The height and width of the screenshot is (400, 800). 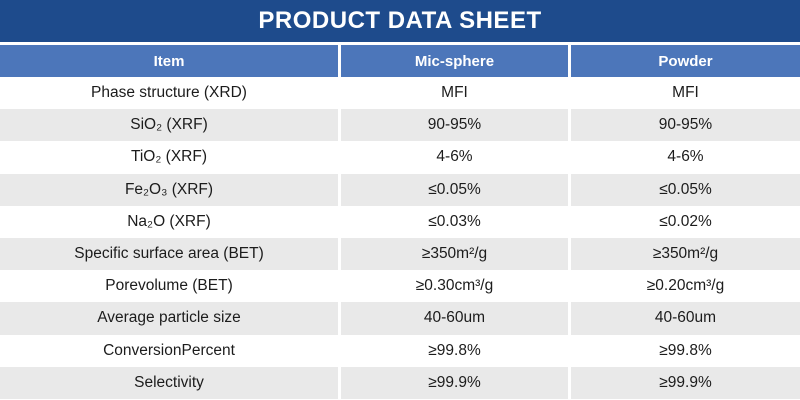 I want to click on cell-mic-sphere: 90-95%, so click(x=454, y=125).